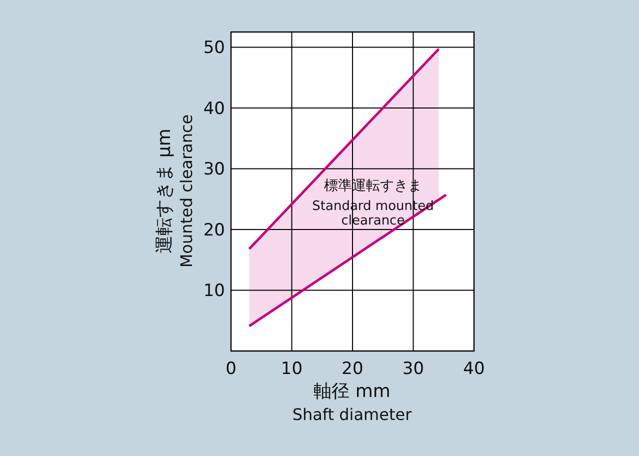 The width and height of the screenshot is (639, 456). I want to click on x-tick-label: 0, so click(231, 369).